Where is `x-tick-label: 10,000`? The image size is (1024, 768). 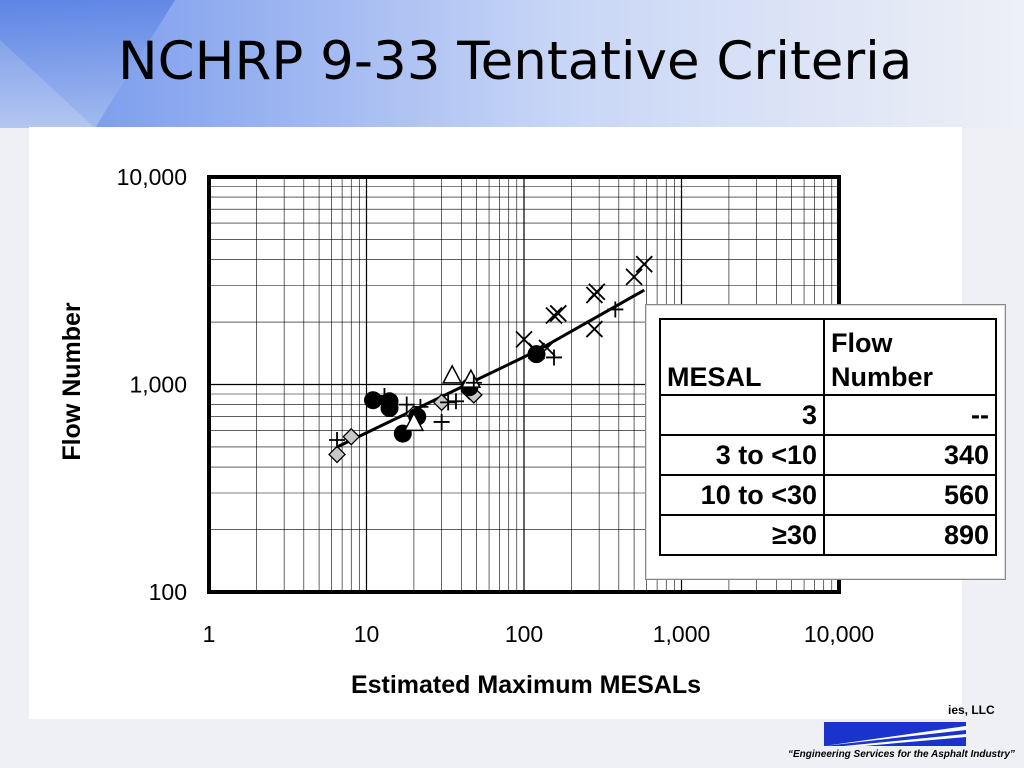
x-tick-label: 10,000 is located at coordinates (839, 634).